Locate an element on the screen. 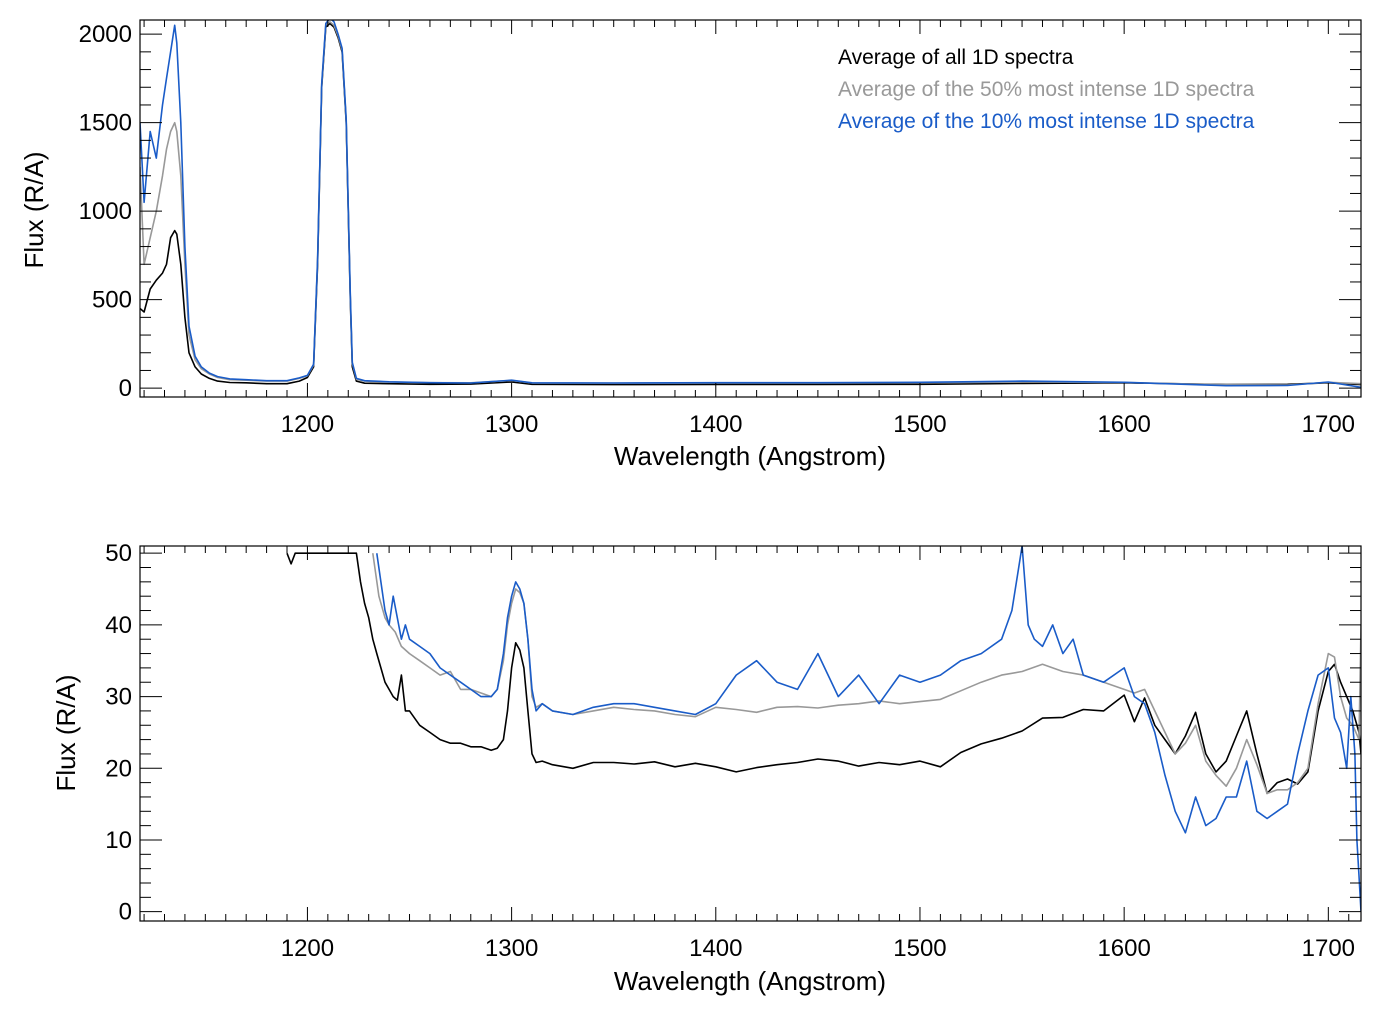  y-tick-label: 20 is located at coordinates (118, 768).